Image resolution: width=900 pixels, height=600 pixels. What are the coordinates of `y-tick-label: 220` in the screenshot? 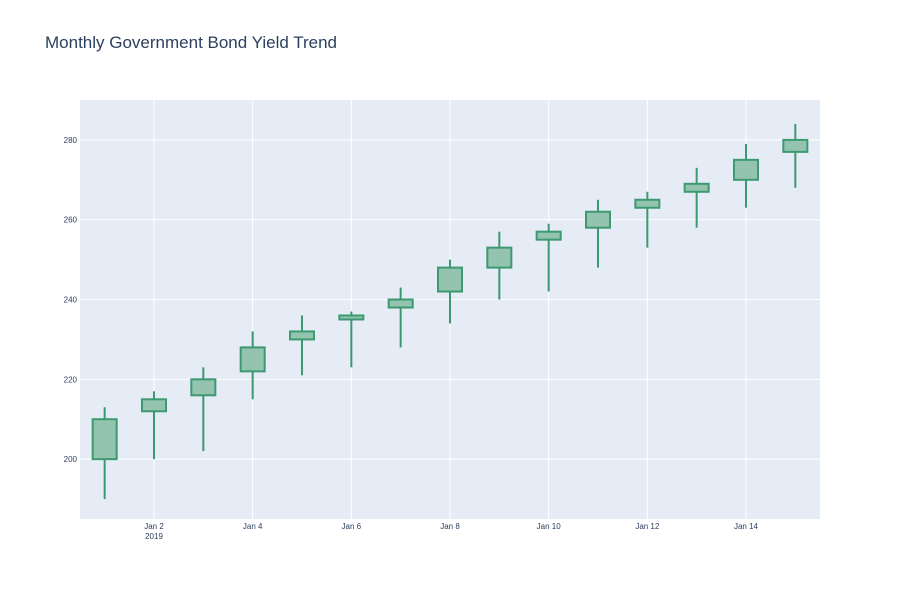 It's located at (71, 379).